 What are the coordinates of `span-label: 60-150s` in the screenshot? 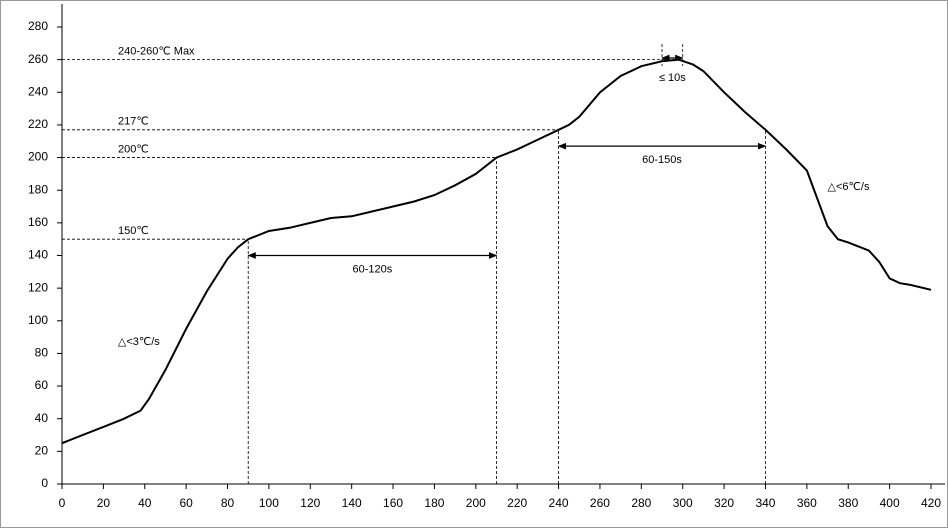 It's located at (662, 160).